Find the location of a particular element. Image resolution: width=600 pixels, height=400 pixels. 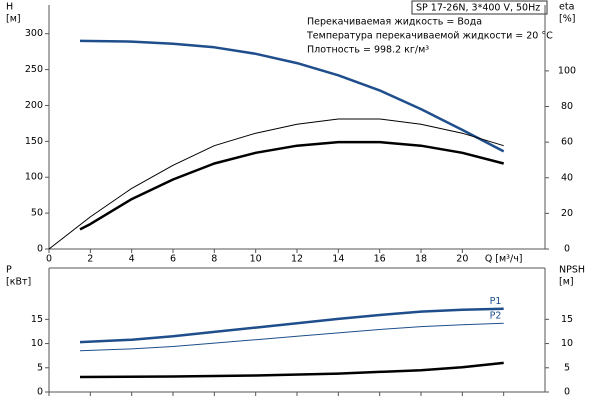

series-label: P1 is located at coordinates (496, 301).